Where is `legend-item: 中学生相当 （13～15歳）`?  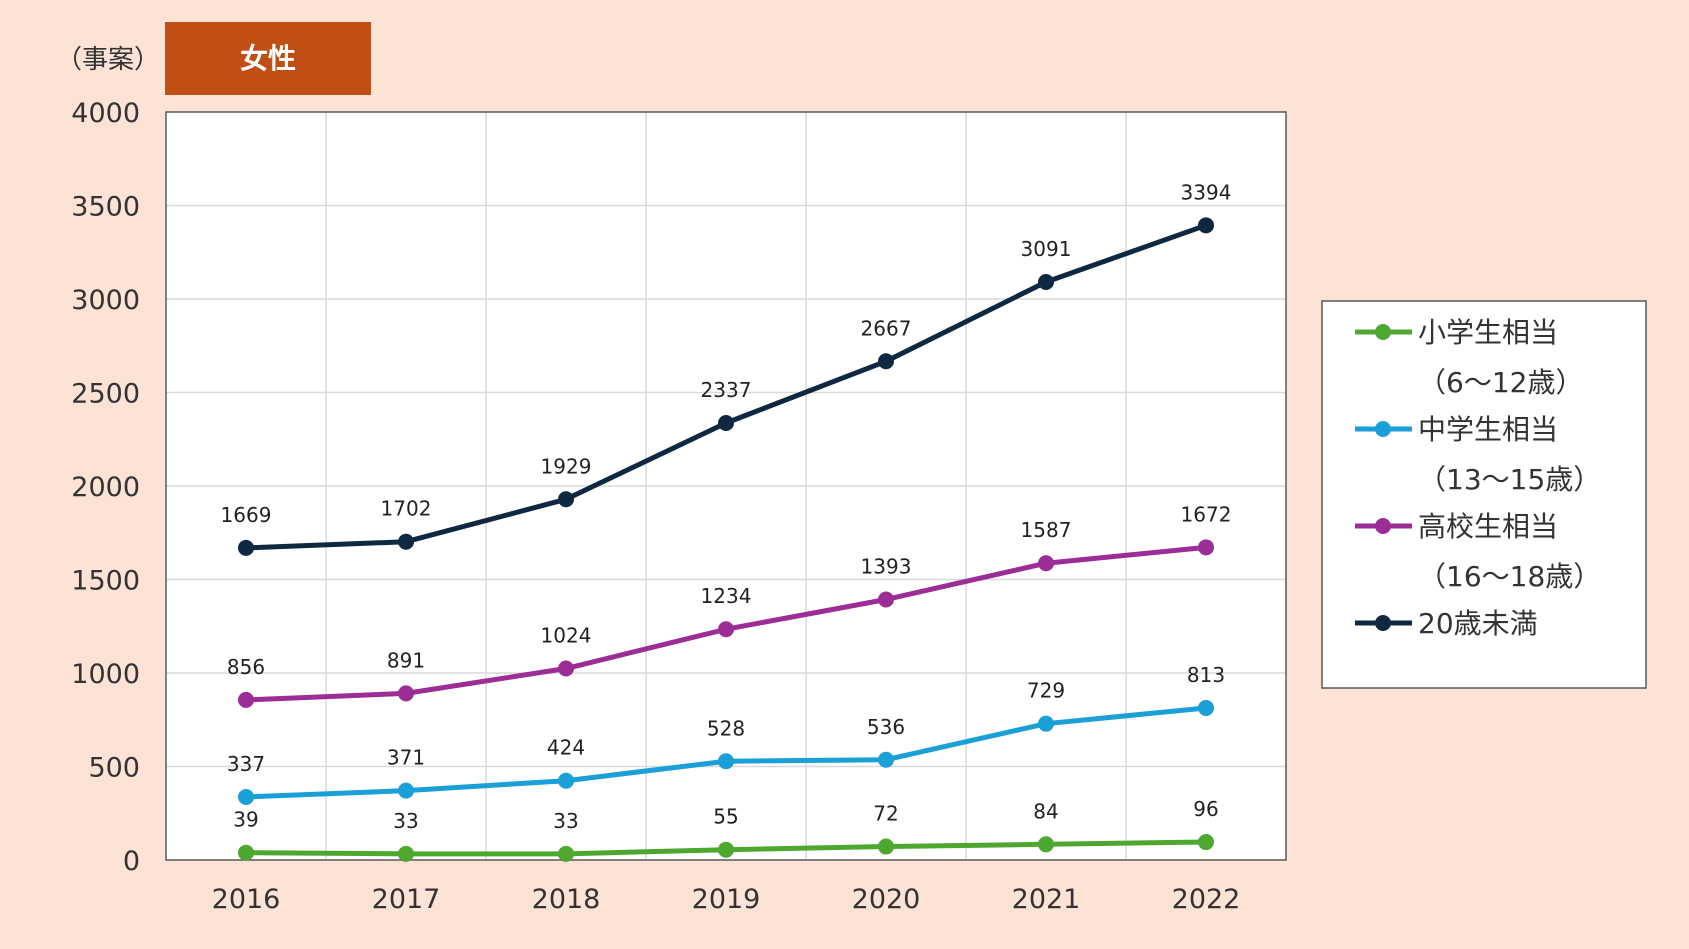 legend-item: 中学生相当 （13～15歳） is located at coordinates (1478, 454).